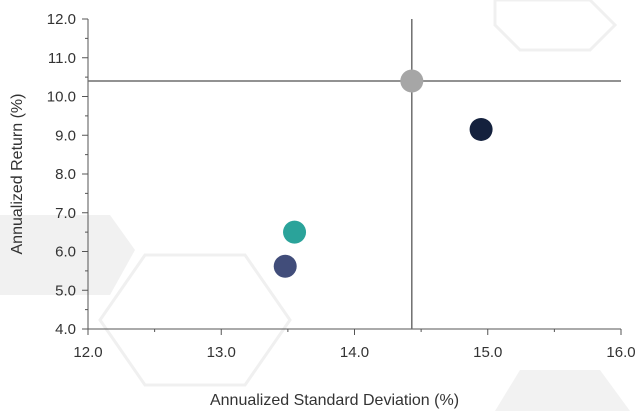  Describe the element at coordinates (65, 329) in the screenshot. I see `y-tick-label: 4.0` at that location.